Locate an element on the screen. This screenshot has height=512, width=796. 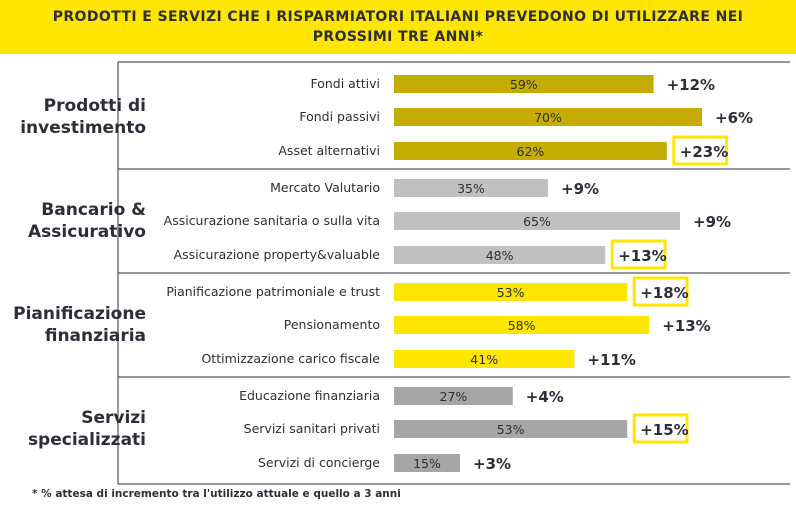
bar-value-label: 59% is located at coordinates (524, 84).